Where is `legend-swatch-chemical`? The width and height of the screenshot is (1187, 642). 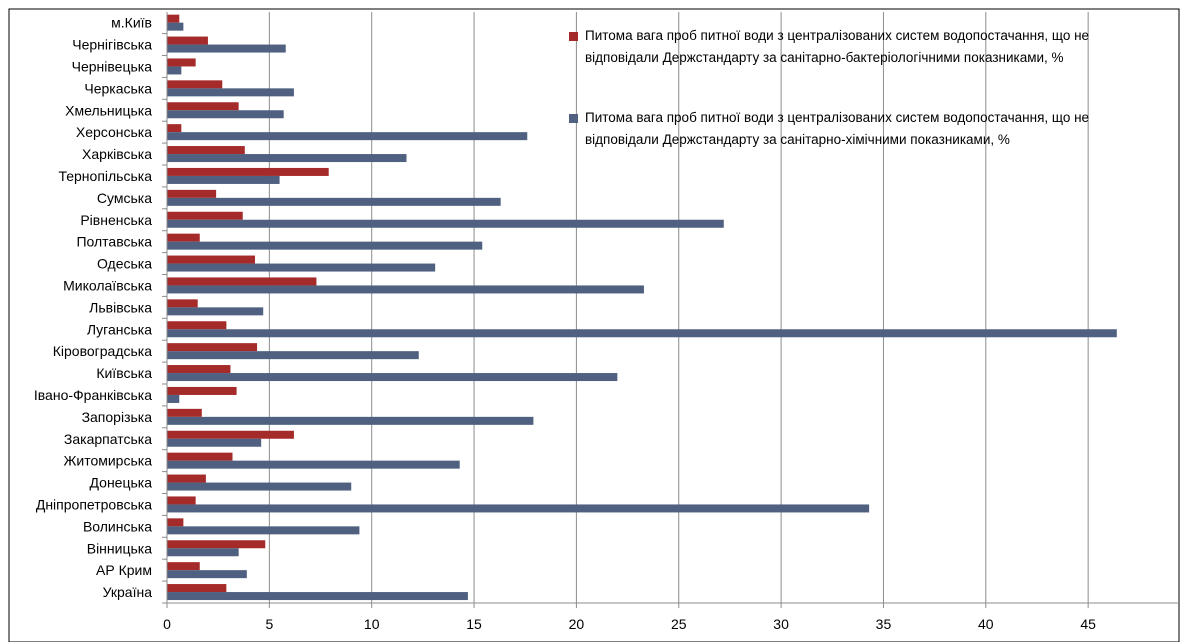 legend-swatch-chemical is located at coordinates (573, 118).